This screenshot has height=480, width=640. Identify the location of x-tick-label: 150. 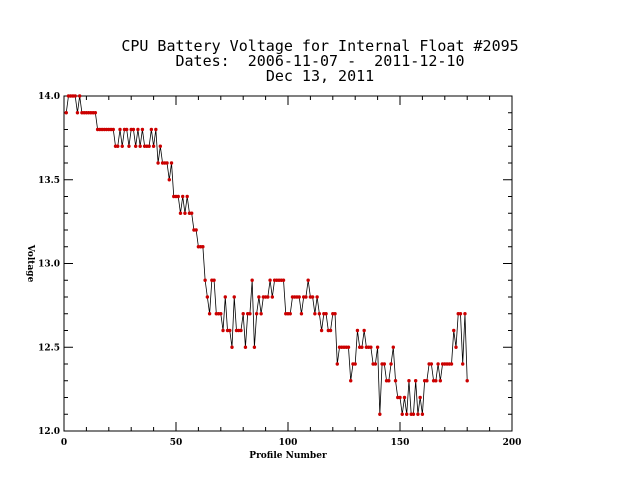
(400, 443).